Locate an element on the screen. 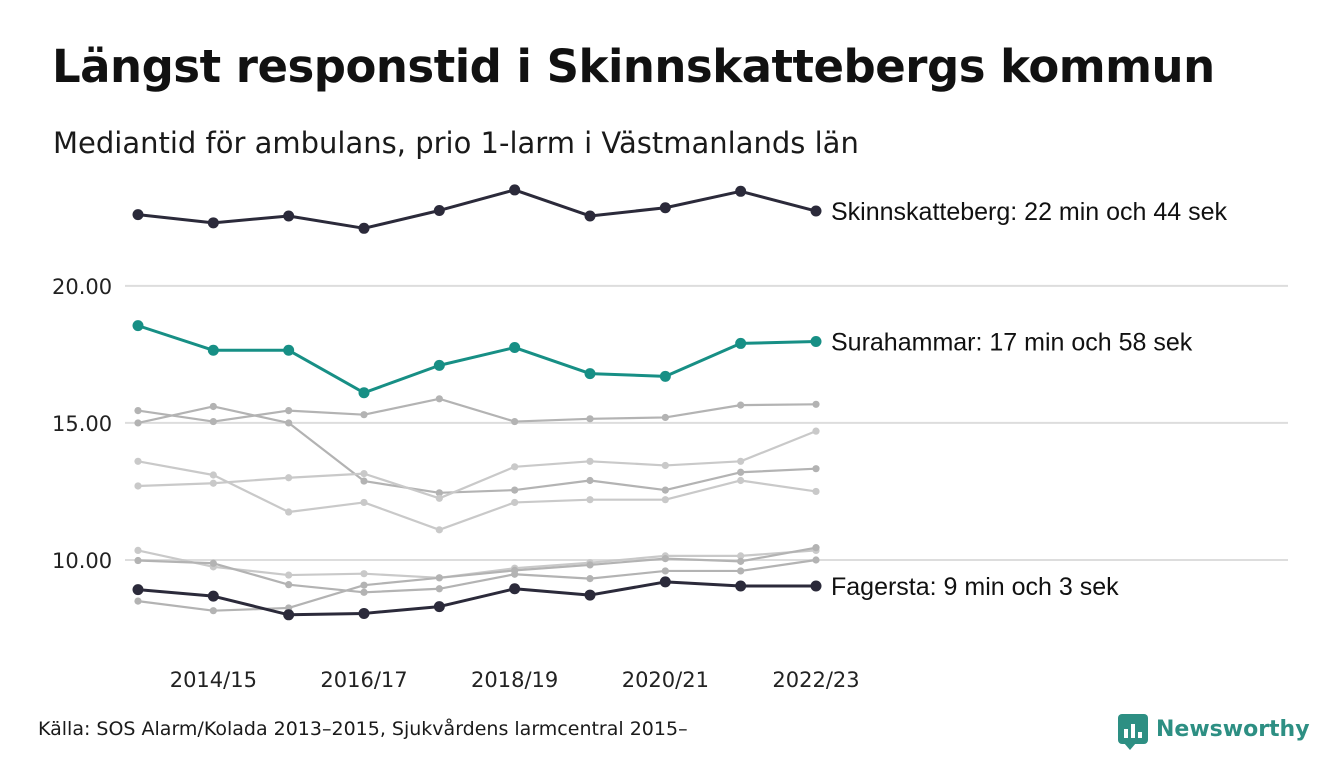 The image size is (1340, 780). y-tick-label: 10.00 is located at coordinates (82, 561).